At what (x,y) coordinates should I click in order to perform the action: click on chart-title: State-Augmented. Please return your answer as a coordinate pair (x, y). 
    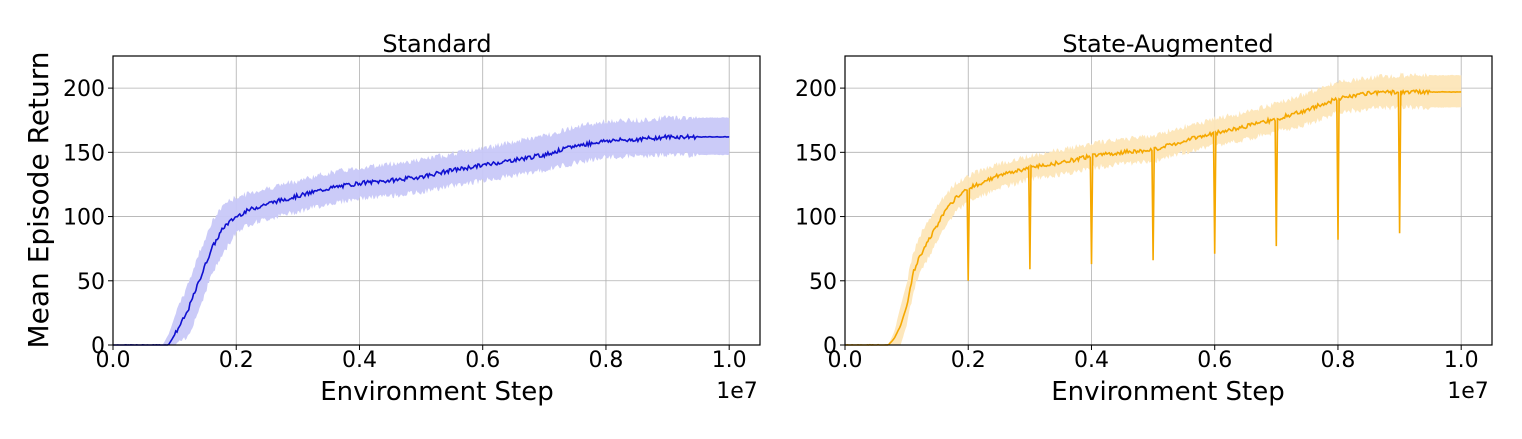
    Looking at the image, I should click on (1167, 44).